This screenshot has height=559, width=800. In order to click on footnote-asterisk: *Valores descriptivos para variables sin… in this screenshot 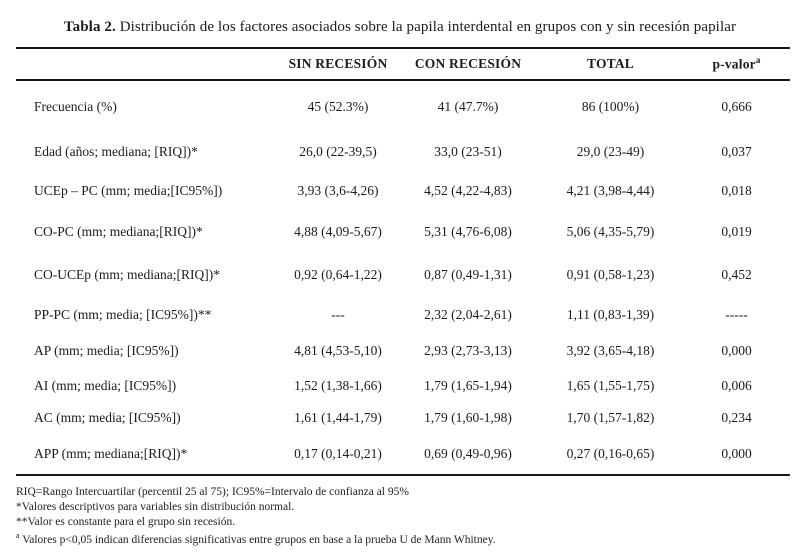, I will do `click(155, 506)`.